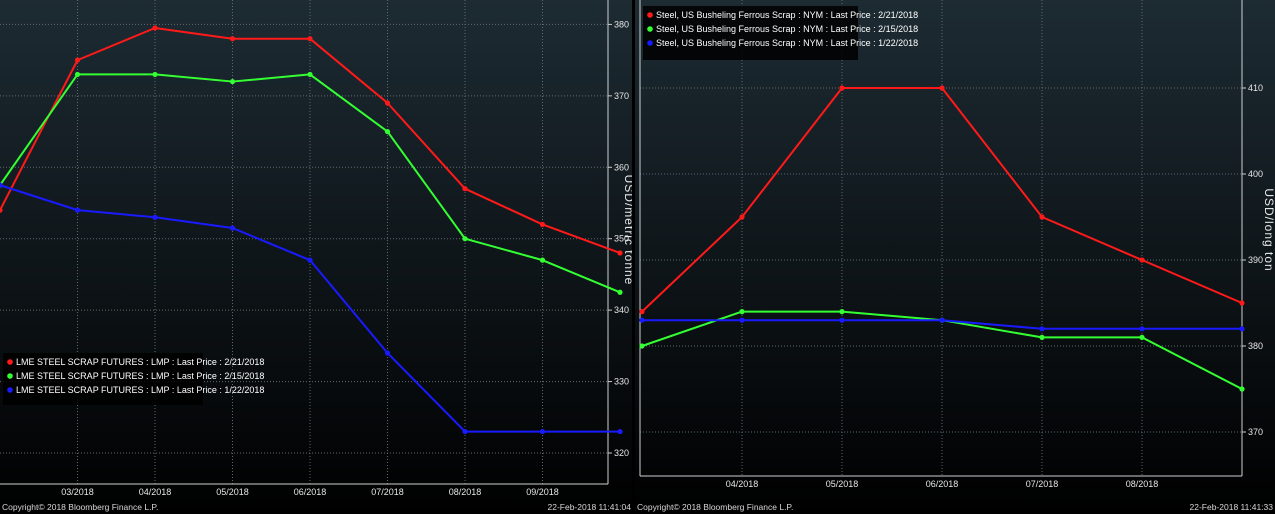  What do you see at coordinates (542, 492) in the screenshot?
I see `x-tick-label: 09/2018` at bounding box center [542, 492].